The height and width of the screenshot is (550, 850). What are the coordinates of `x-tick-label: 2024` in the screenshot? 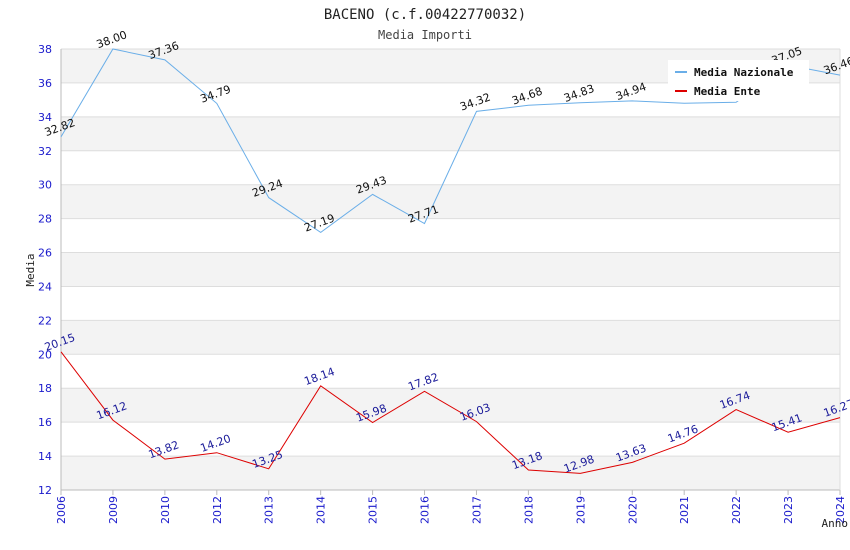 It's located at (840, 510).